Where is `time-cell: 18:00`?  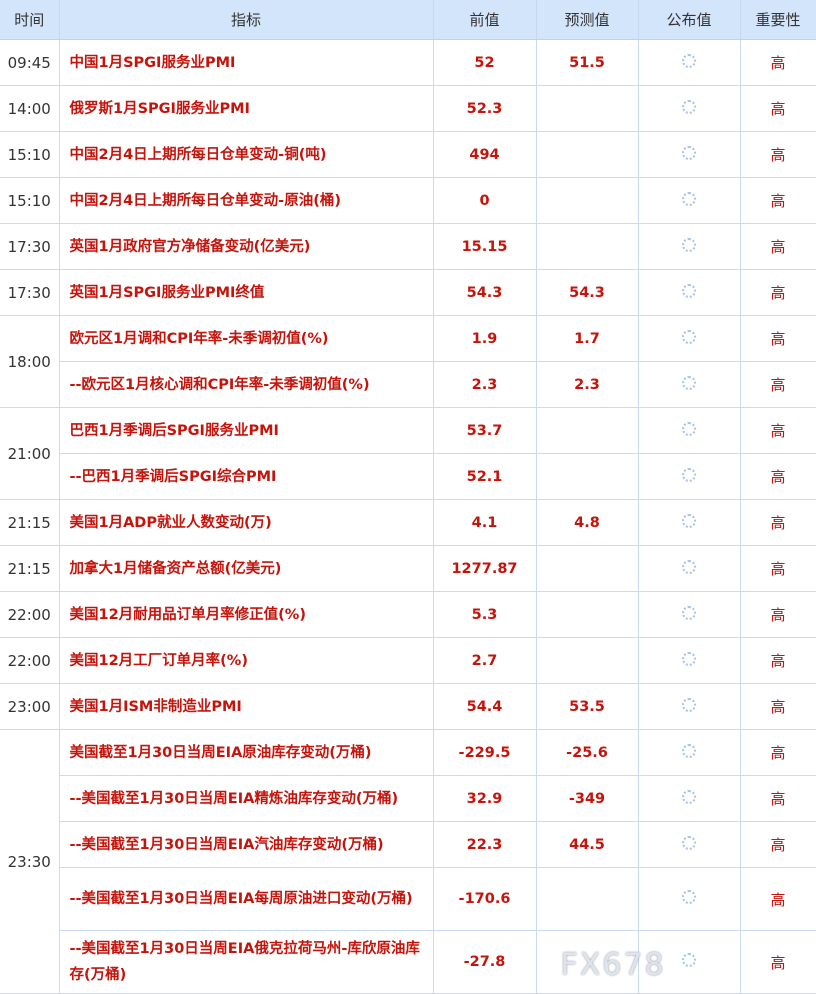 time-cell: 18:00 is located at coordinates (30, 361).